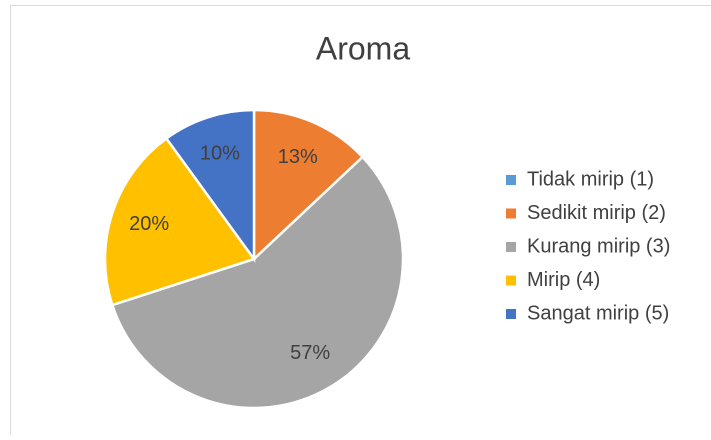 The image size is (711, 440). What do you see at coordinates (598, 313) in the screenshot?
I see `legend-label: Sangat mirip (5)` at bounding box center [598, 313].